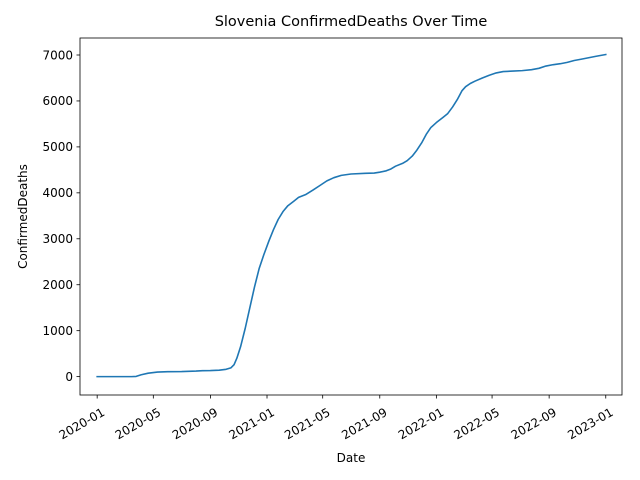 This screenshot has width=640, height=480. What do you see at coordinates (69, 377) in the screenshot?
I see `y-tick-label: 0` at bounding box center [69, 377].